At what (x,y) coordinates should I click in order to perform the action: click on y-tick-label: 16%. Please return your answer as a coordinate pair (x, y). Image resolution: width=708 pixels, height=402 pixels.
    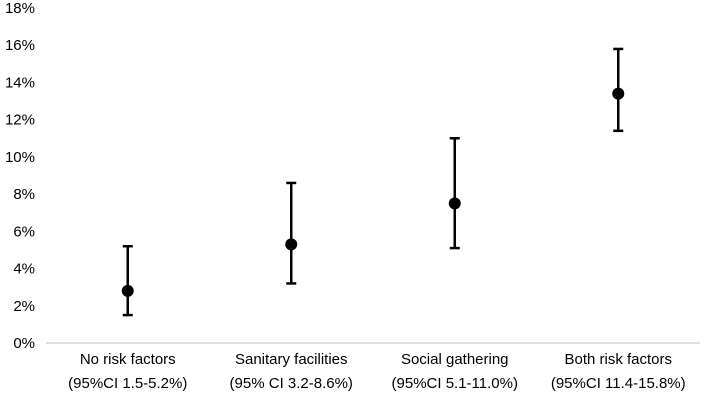
    Looking at the image, I should click on (20, 45).